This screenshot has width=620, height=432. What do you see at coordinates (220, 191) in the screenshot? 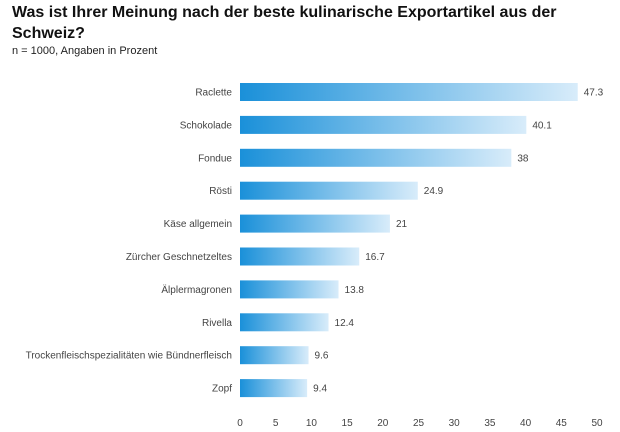
I see `category-label: Rösti` at bounding box center [220, 191].